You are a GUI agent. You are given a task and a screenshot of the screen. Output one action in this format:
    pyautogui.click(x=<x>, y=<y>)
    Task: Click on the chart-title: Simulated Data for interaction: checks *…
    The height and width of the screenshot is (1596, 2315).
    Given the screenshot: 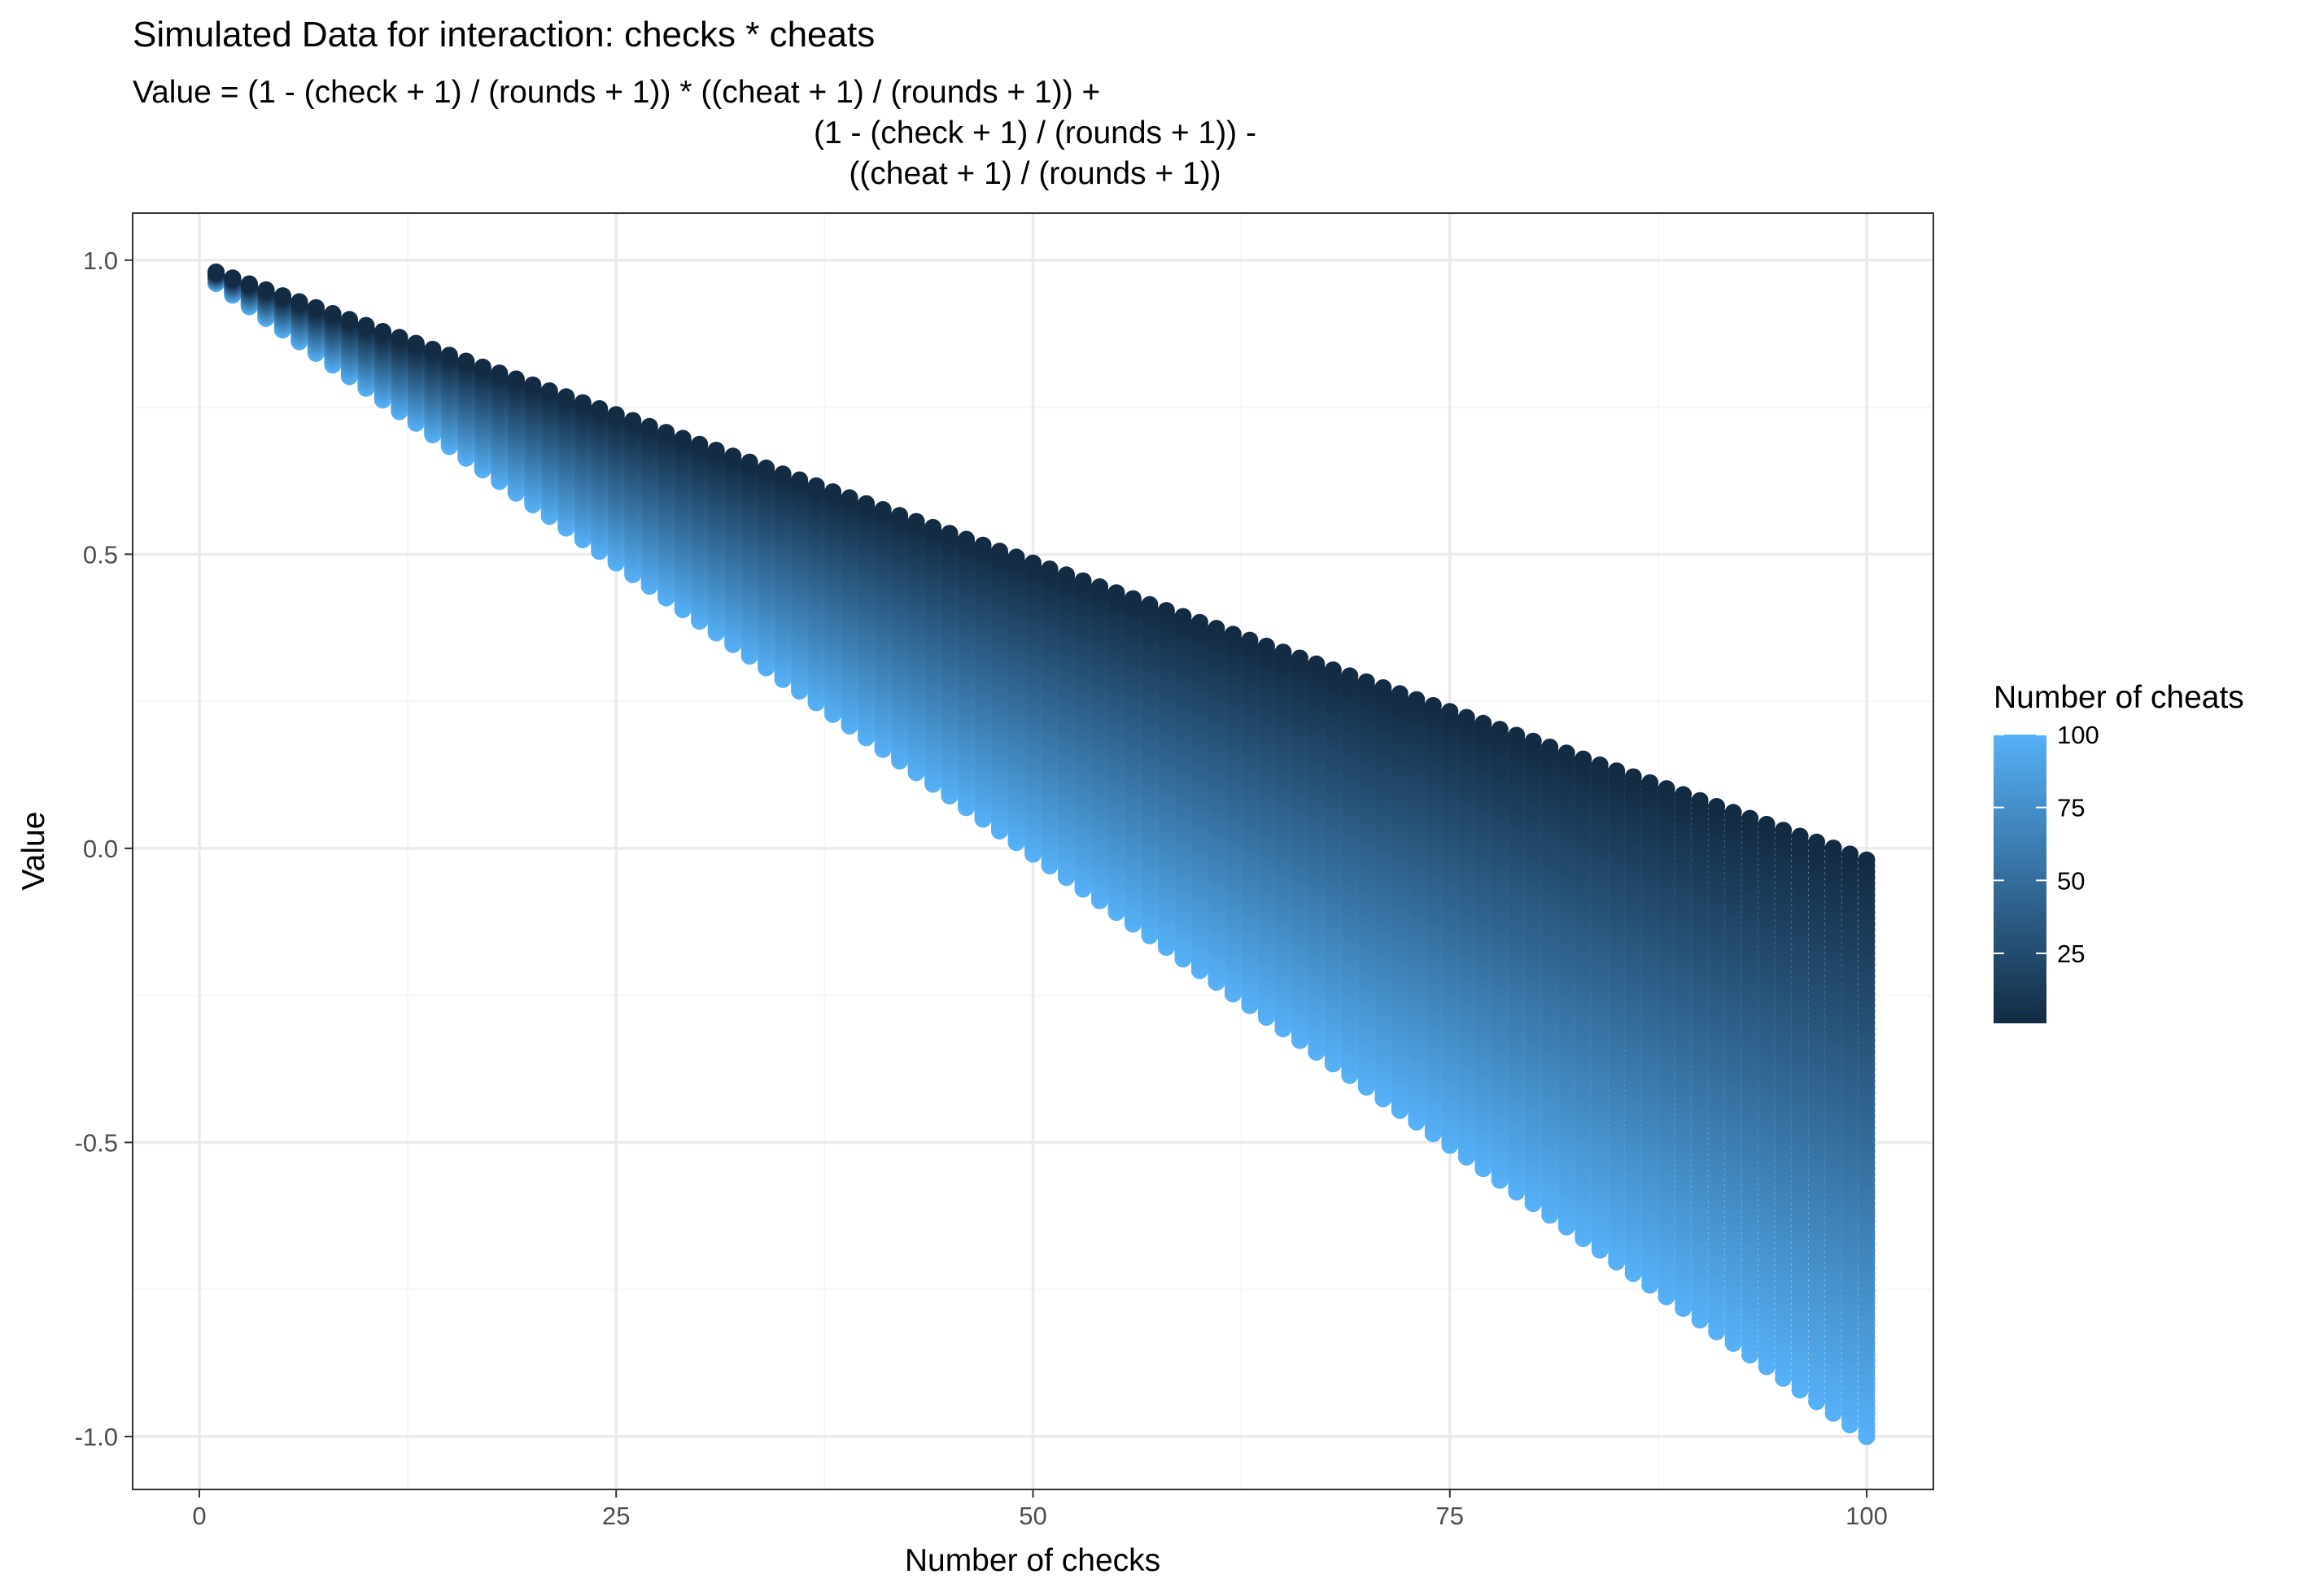 What is the action you would take?
    pyautogui.click(x=504, y=35)
    